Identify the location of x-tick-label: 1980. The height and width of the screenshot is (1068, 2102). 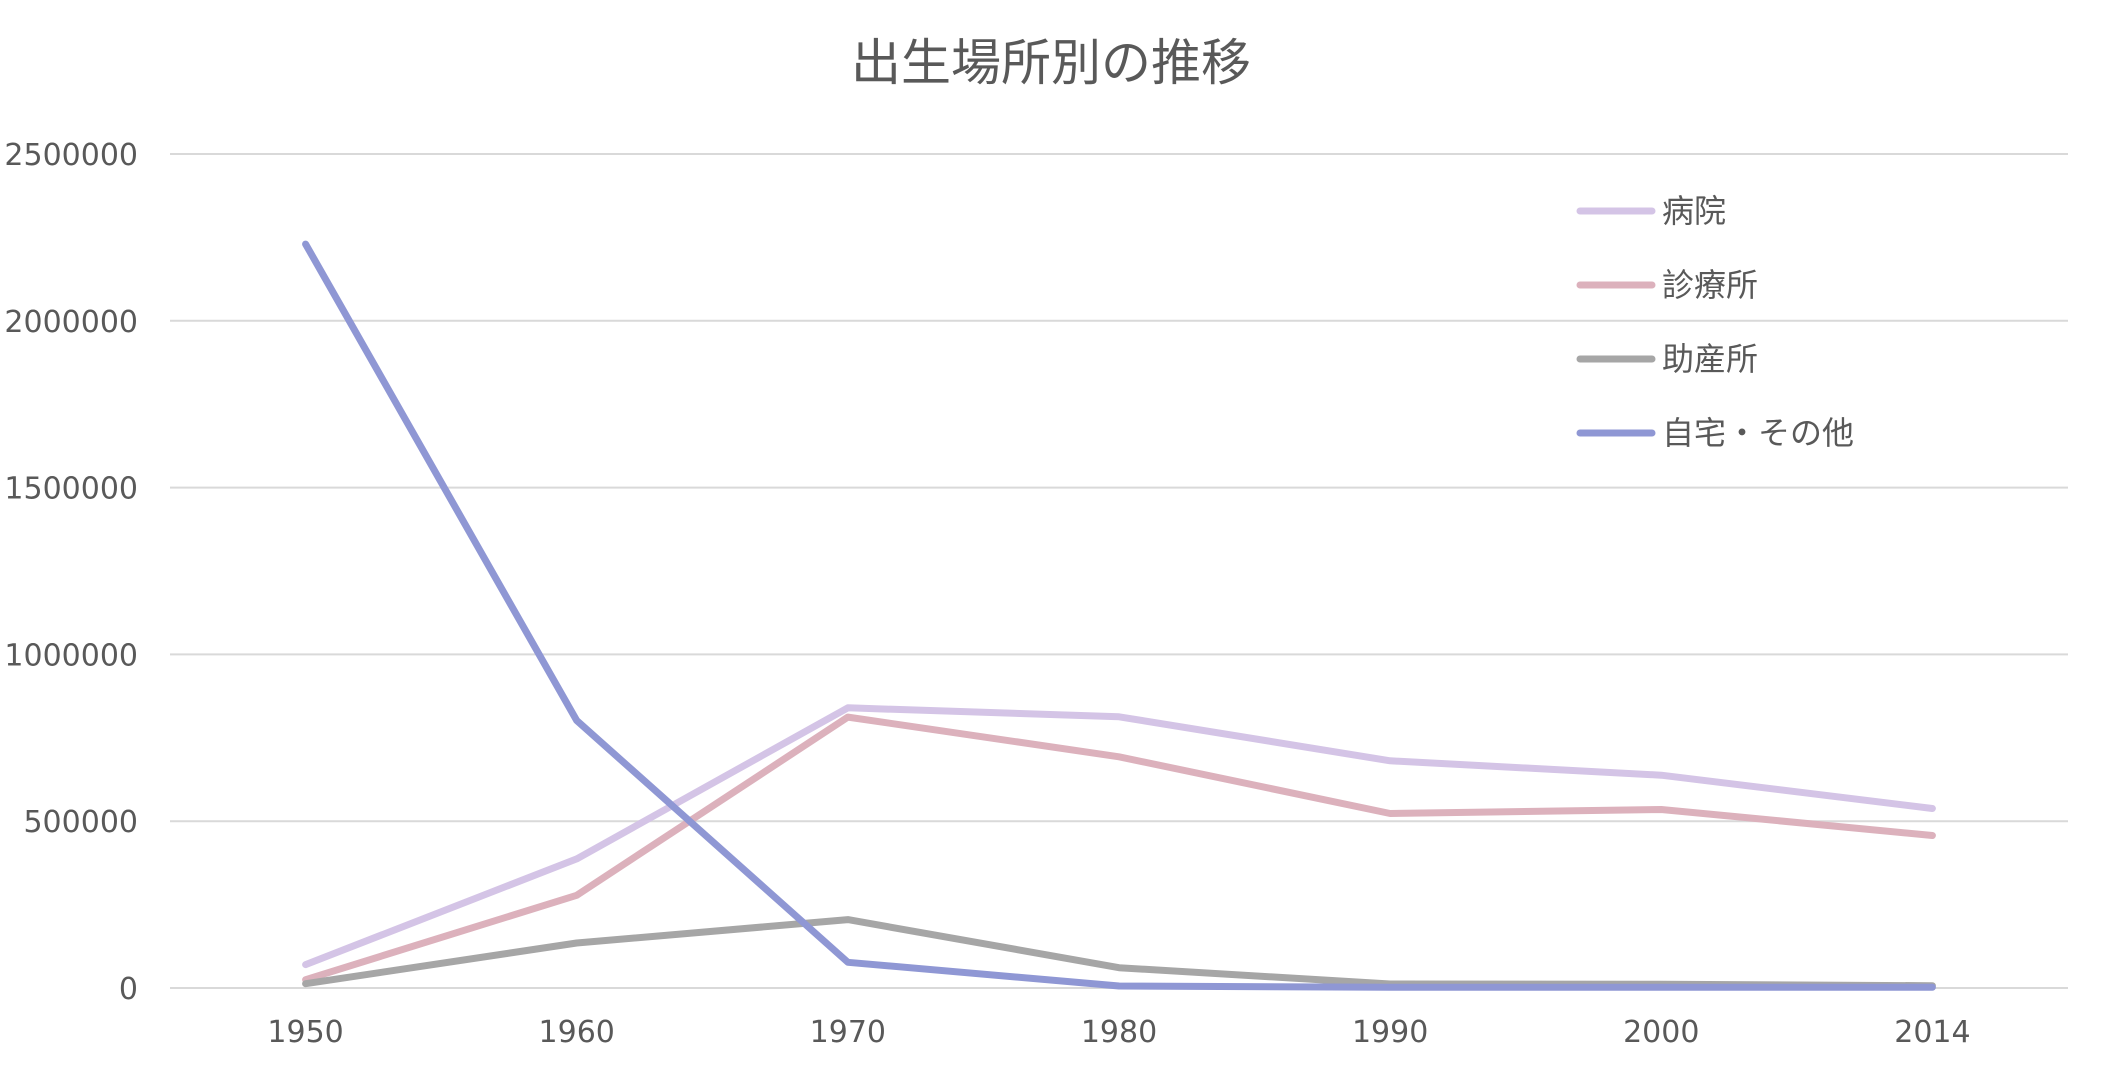
(1119, 1032).